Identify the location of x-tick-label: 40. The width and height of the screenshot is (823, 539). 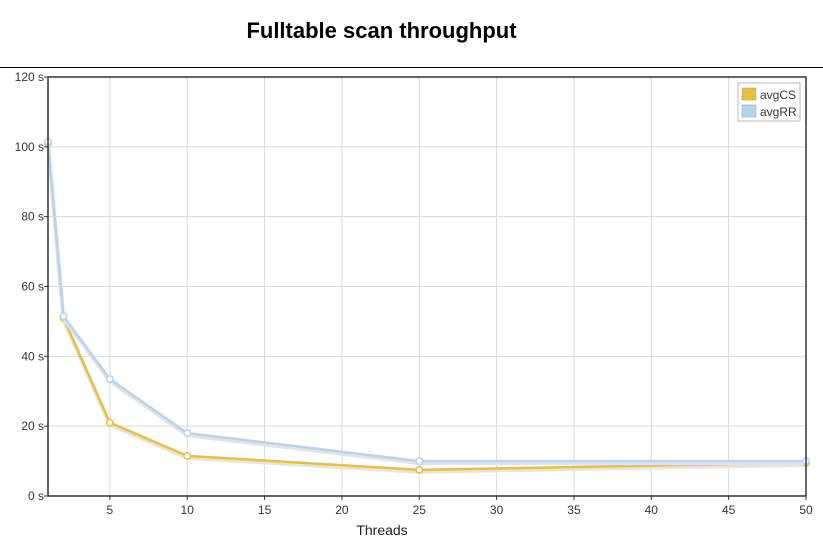
(652, 510).